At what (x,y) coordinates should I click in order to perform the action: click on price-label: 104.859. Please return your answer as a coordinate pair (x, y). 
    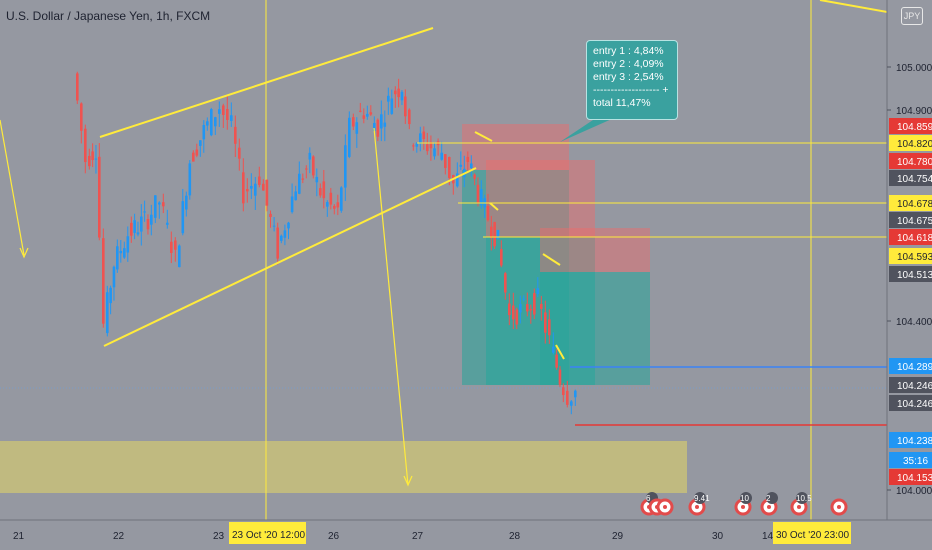
    Looking at the image, I should click on (914, 127).